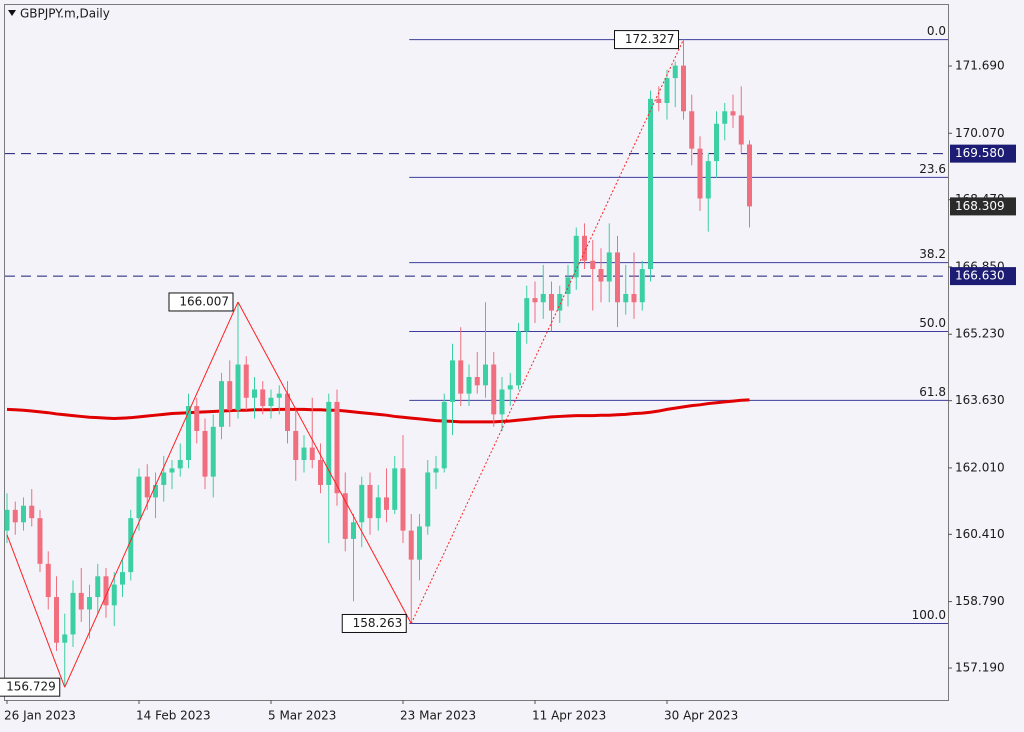 The height and width of the screenshot is (732, 1024). What do you see at coordinates (980, 601) in the screenshot?
I see `y-tick-label: 158.790` at bounding box center [980, 601].